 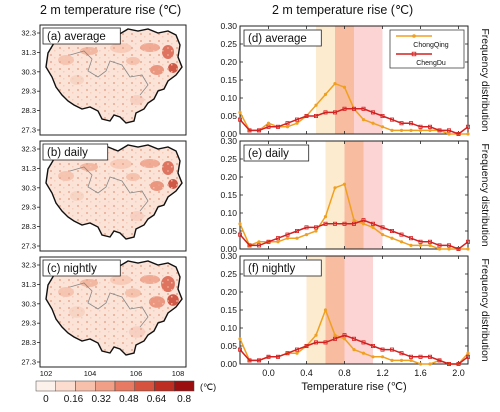 I want to click on lat-tick-label: 31.3, so click(x=28, y=52).